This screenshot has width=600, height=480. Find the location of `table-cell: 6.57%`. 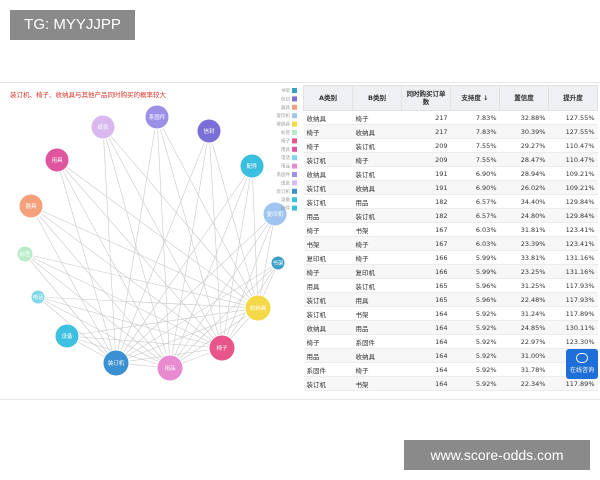

table-cell: 6.57% is located at coordinates (475, 215).